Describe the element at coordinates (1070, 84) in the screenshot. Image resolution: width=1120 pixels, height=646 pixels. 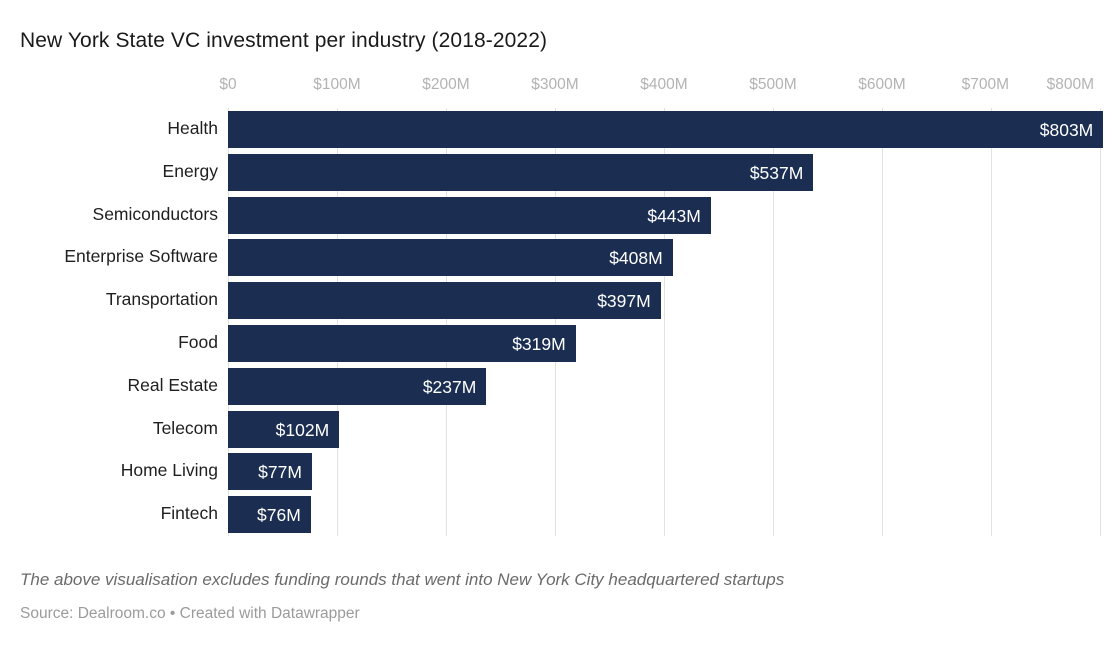
I see `x-axis-tick: $800M` at that location.